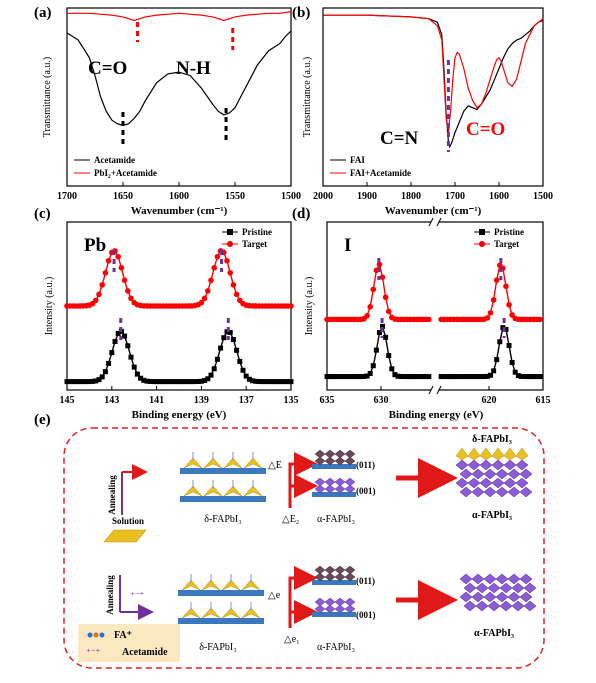 The width and height of the screenshot is (596, 683). I want to click on panel-d-series, so click(433, 320).